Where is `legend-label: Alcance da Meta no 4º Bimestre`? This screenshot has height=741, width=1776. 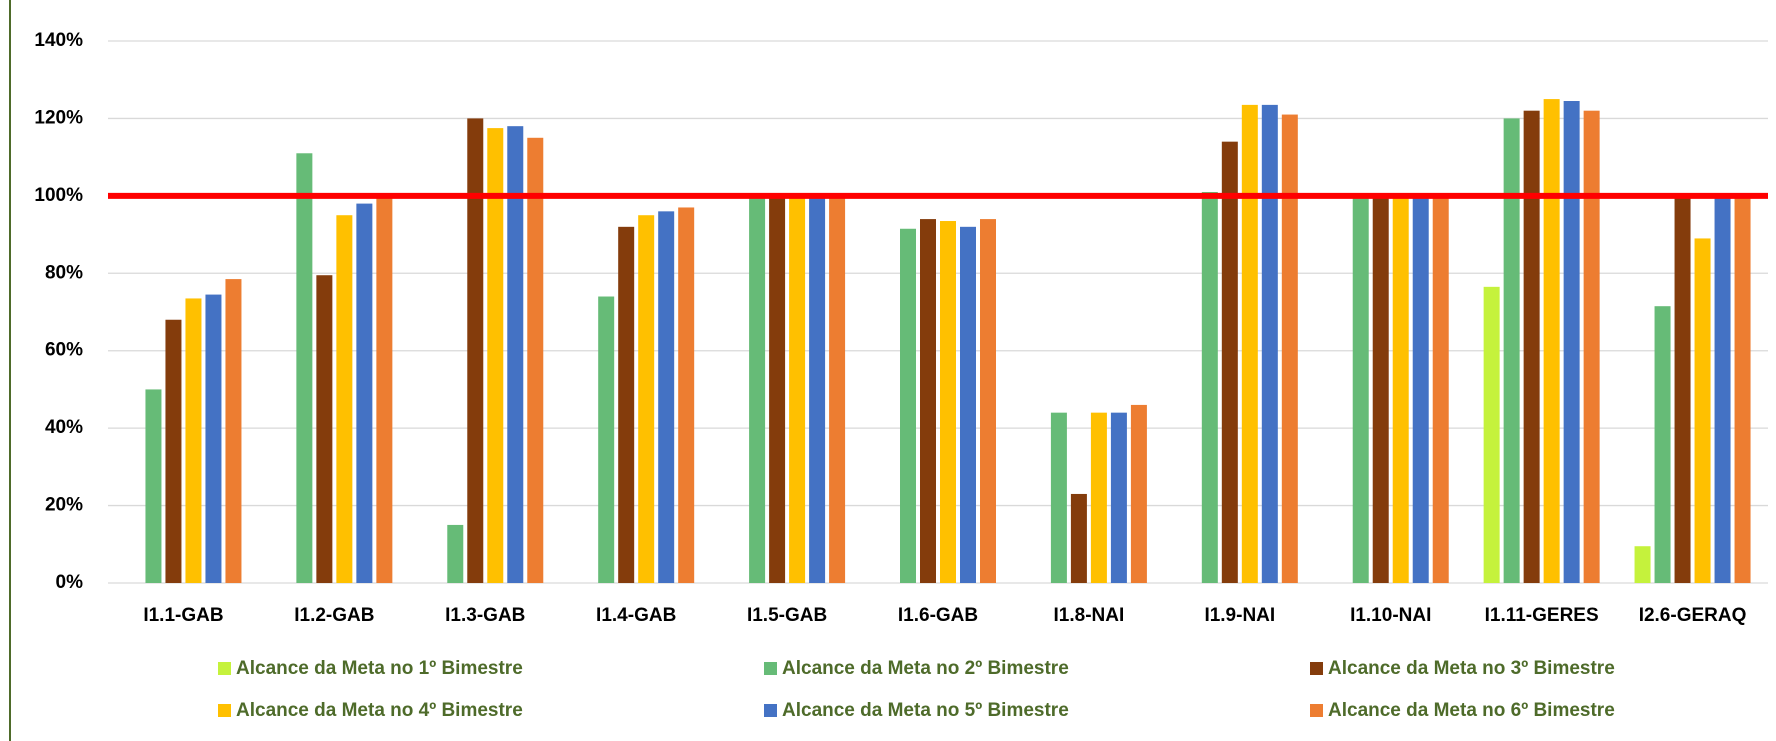 legend-label: Alcance da Meta no 4º Bimestre is located at coordinates (379, 710).